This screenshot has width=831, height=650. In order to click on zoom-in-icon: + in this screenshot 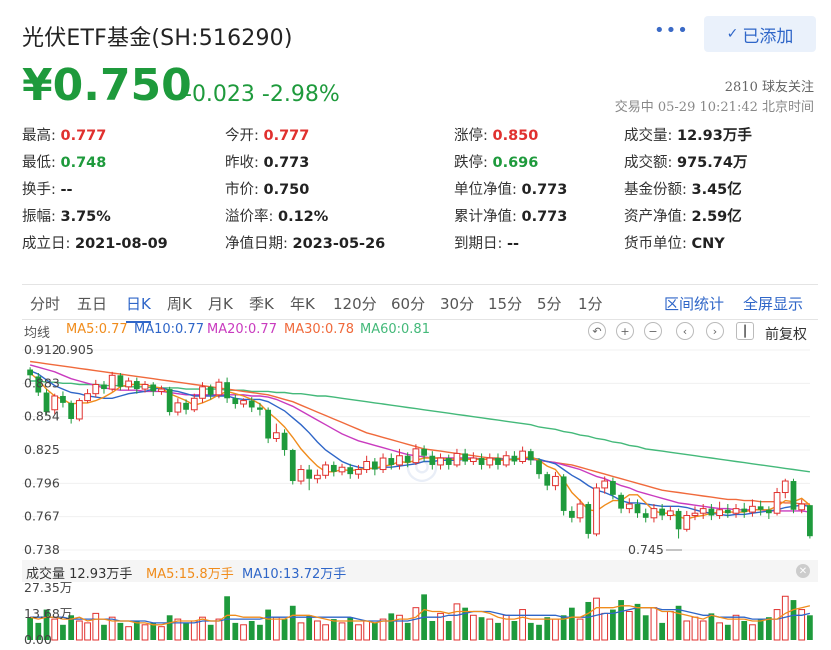, I will do `click(625, 331)`.